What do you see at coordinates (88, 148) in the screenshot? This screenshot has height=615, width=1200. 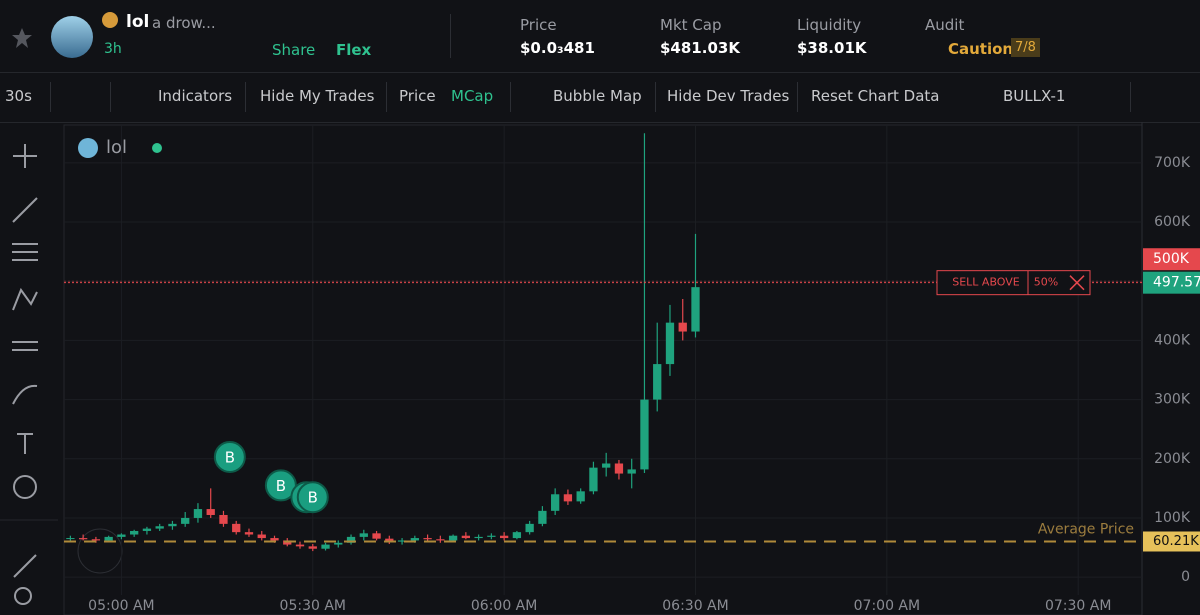 I see `symbol-icon` at bounding box center [88, 148].